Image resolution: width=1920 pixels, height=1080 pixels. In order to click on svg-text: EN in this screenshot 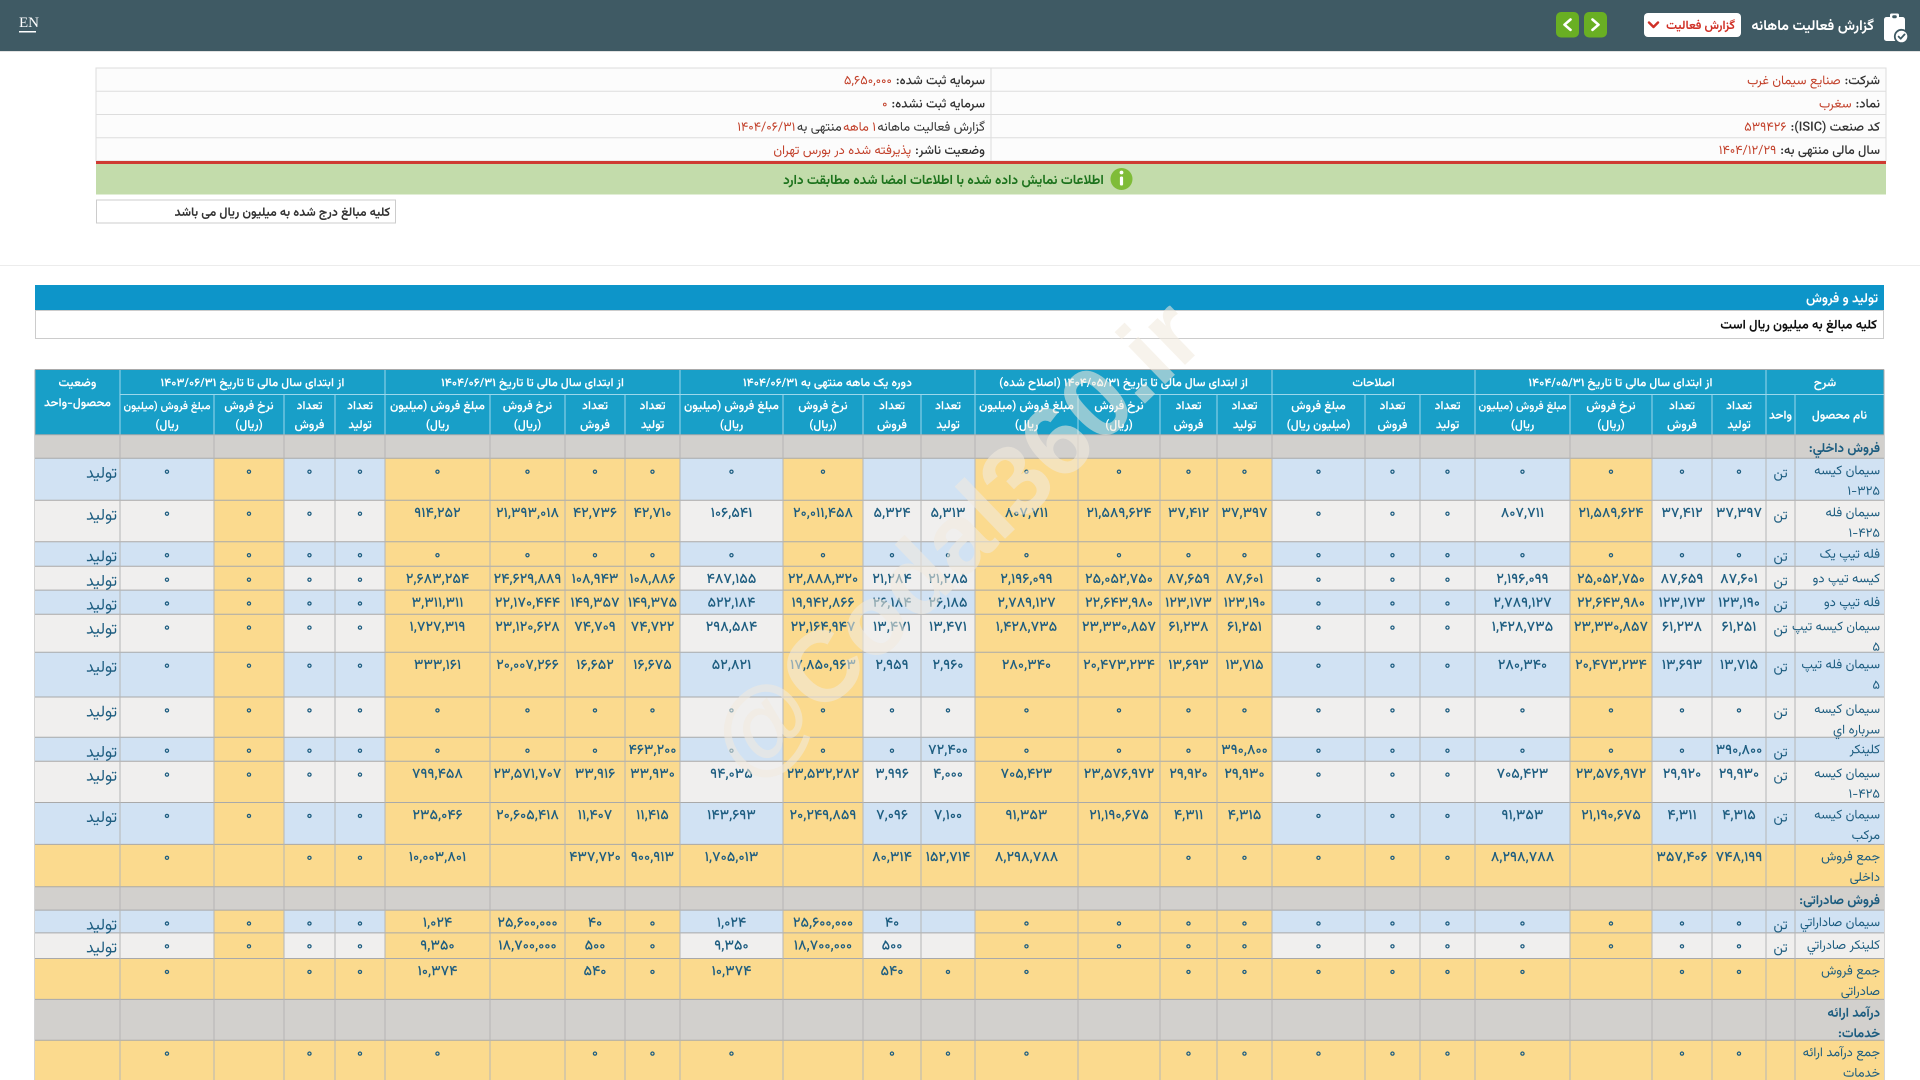, I will do `click(29, 23)`.